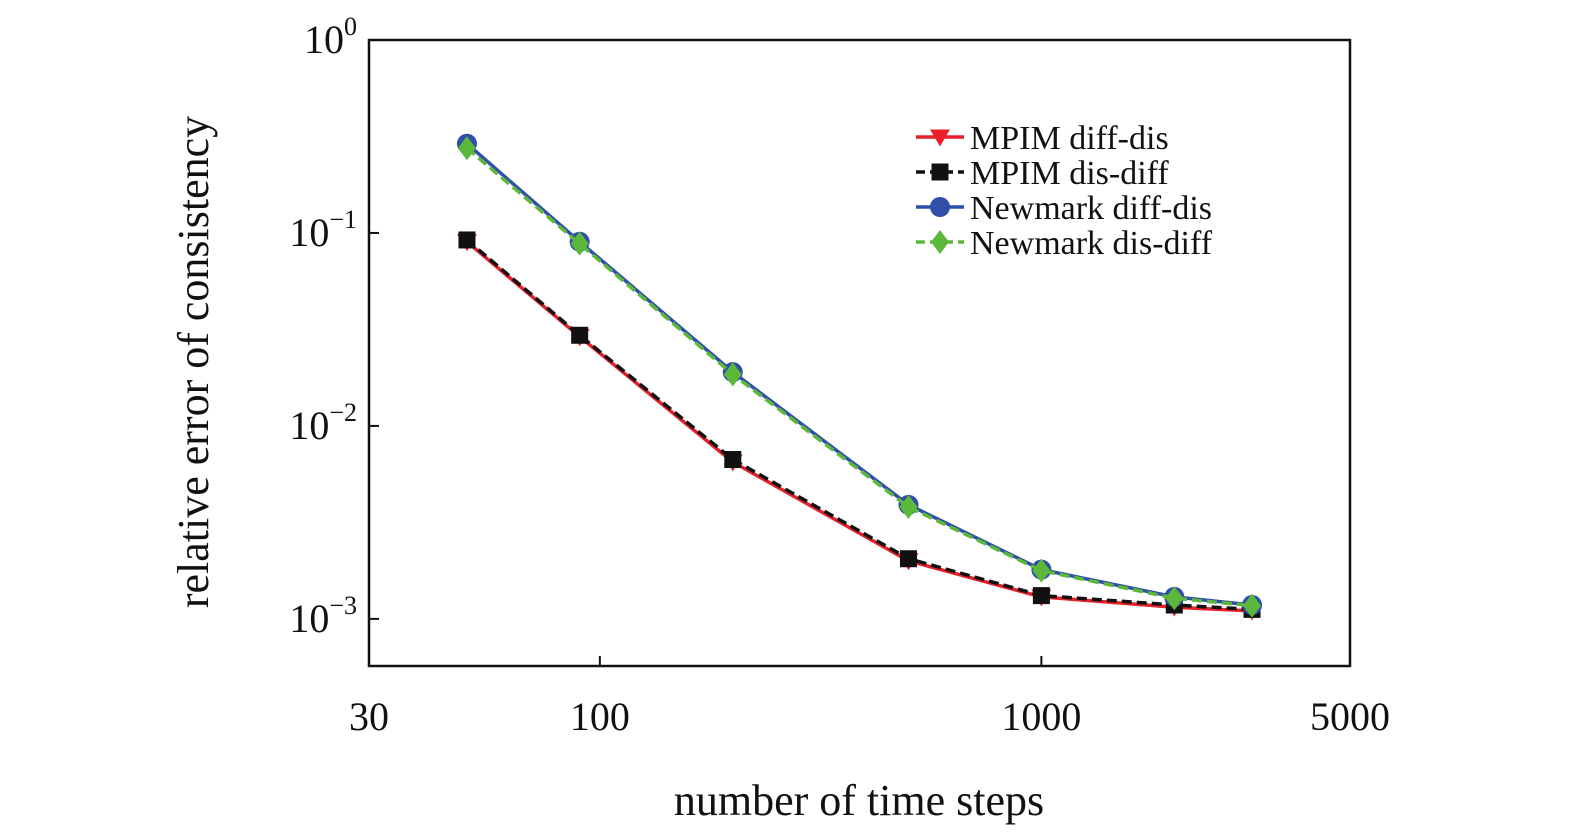 Image resolution: width=1575 pixels, height=838 pixels. Describe the element at coordinates (323, 230) in the screenshot. I see `y-tick-label: 10⁻¹` at that location.